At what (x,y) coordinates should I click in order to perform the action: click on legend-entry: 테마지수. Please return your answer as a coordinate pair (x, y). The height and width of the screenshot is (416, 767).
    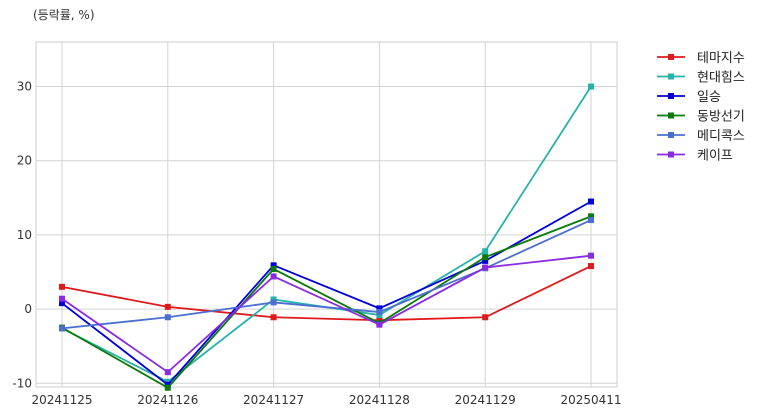
    Looking at the image, I should click on (701, 58).